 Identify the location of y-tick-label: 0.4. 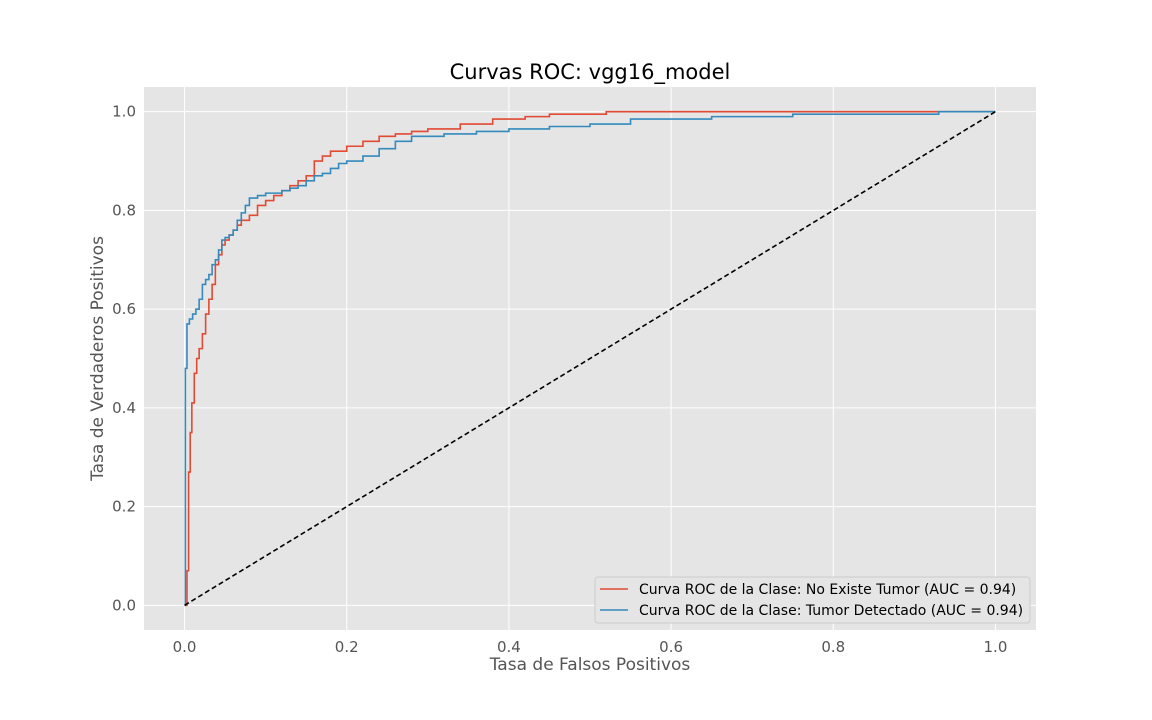
(124, 408).